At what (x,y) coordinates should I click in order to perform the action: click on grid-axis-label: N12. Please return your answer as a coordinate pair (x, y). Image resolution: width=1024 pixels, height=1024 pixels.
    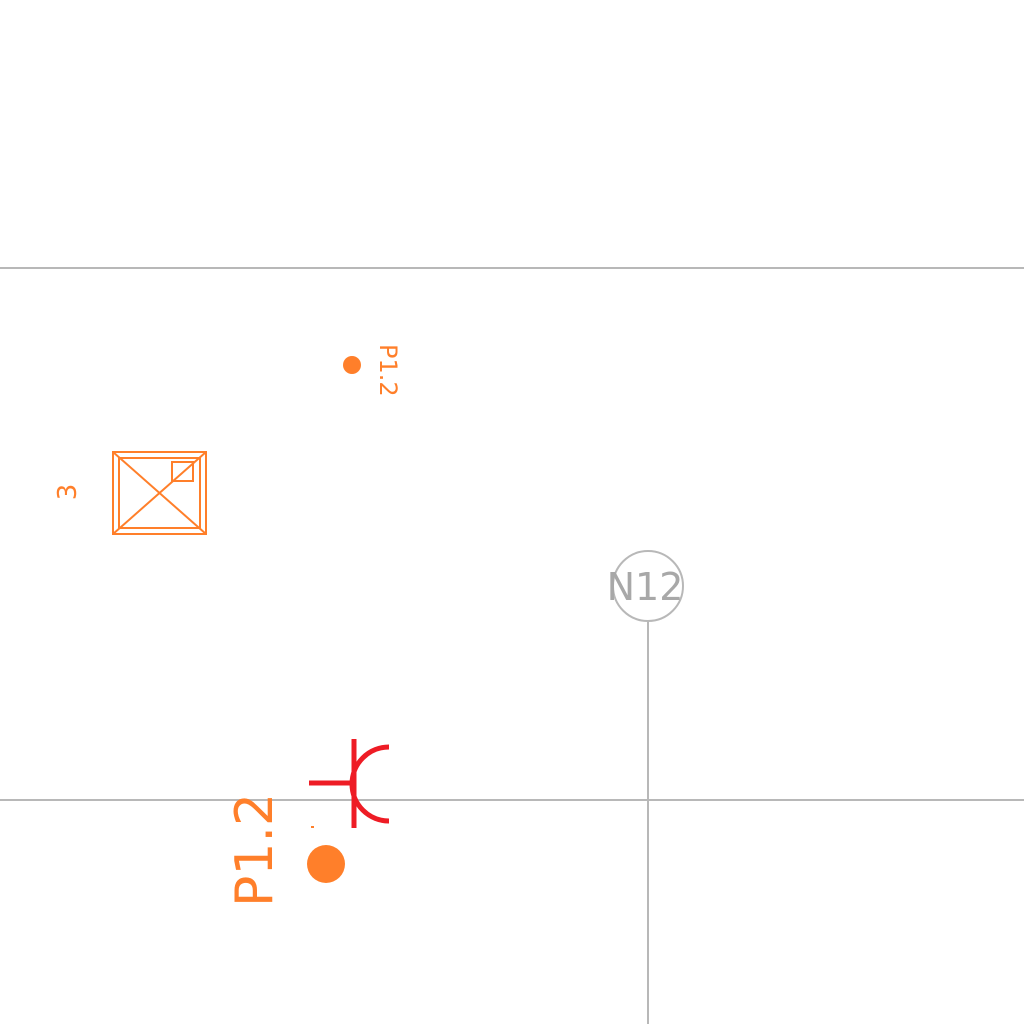
    Looking at the image, I should click on (645, 587).